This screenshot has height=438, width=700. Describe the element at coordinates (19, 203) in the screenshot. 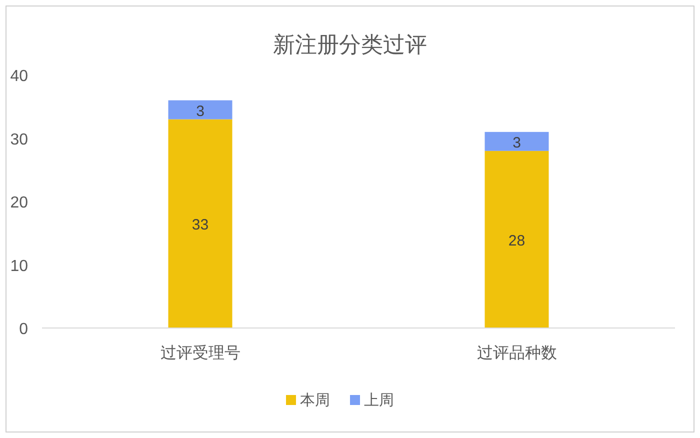

I see `y-tick-label: 20` at that location.